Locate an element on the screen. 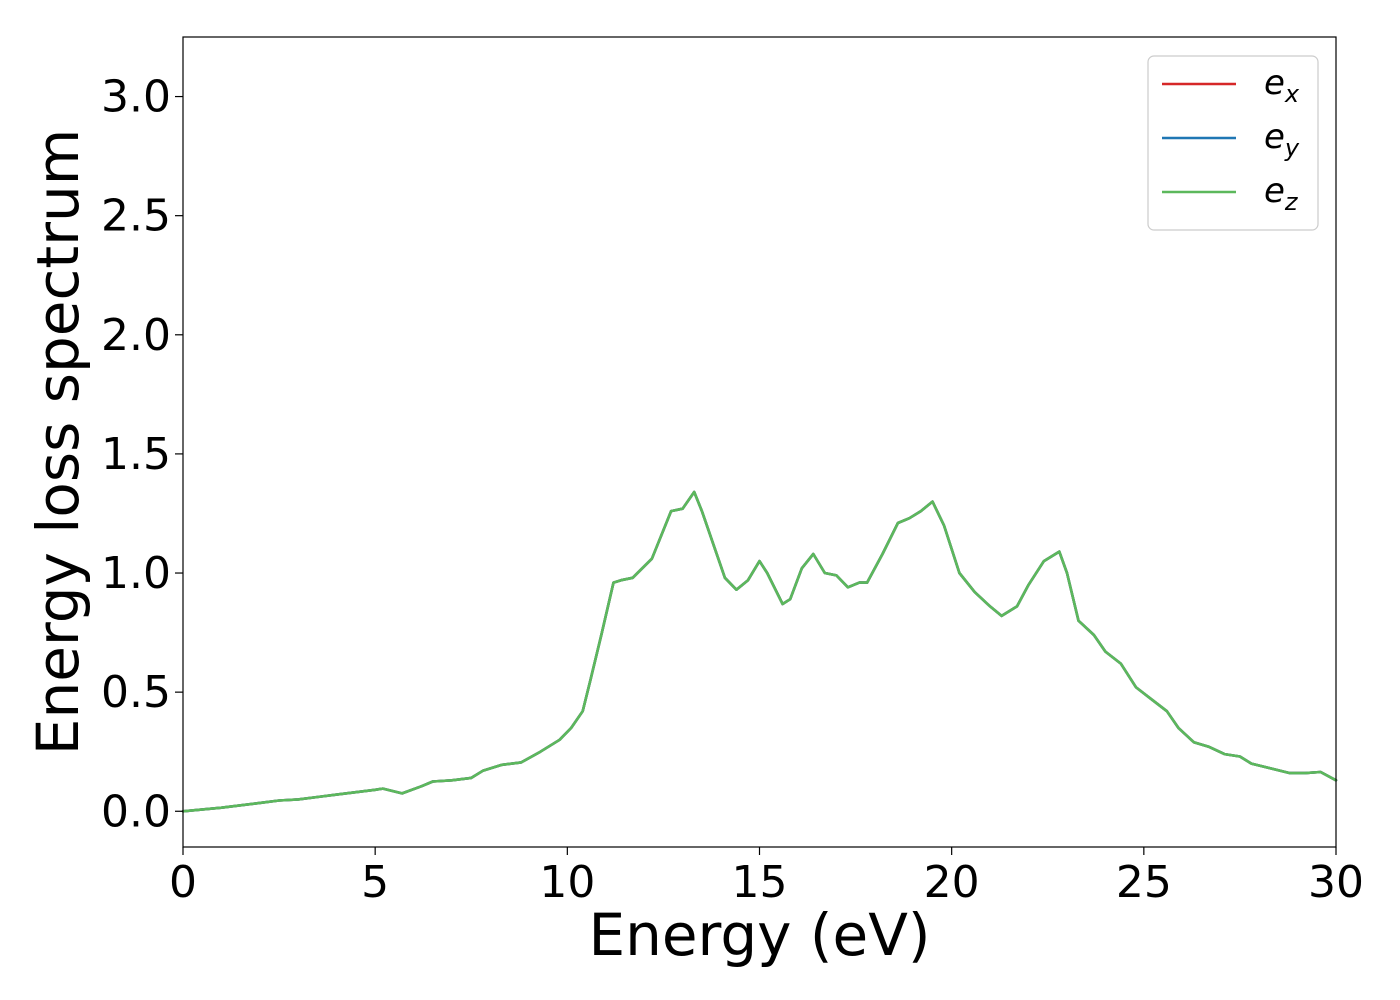 Image resolution: width=1400 pixels, height=1000 pixels. y-tick-label: 0.0 is located at coordinates (136, 811).